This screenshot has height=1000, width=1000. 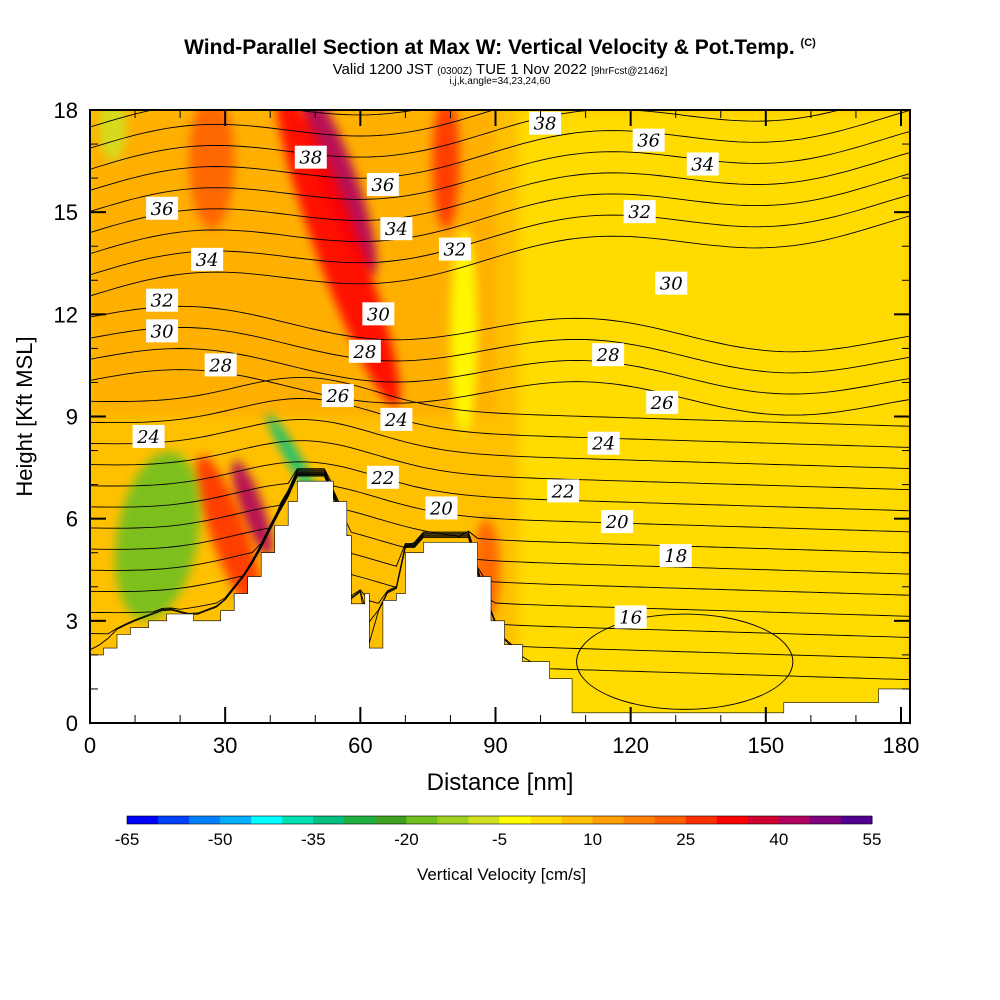 What do you see at coordinates (66, 110) in the screenshot?
I see `y-tick-label: 18` at bounding box center [66, 110].